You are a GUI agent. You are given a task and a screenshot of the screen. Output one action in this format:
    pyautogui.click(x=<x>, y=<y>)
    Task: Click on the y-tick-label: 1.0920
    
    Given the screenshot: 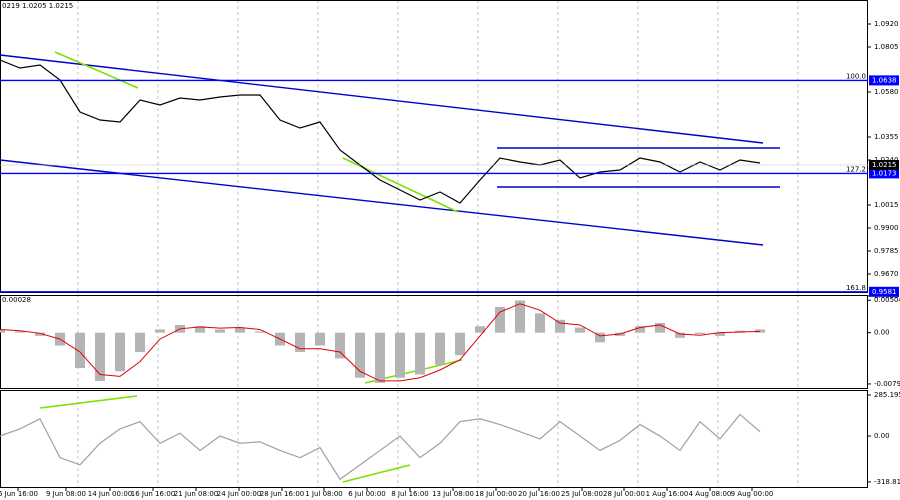 What is the action you would take?
    pyautogui.click(x=886, y=24)
    